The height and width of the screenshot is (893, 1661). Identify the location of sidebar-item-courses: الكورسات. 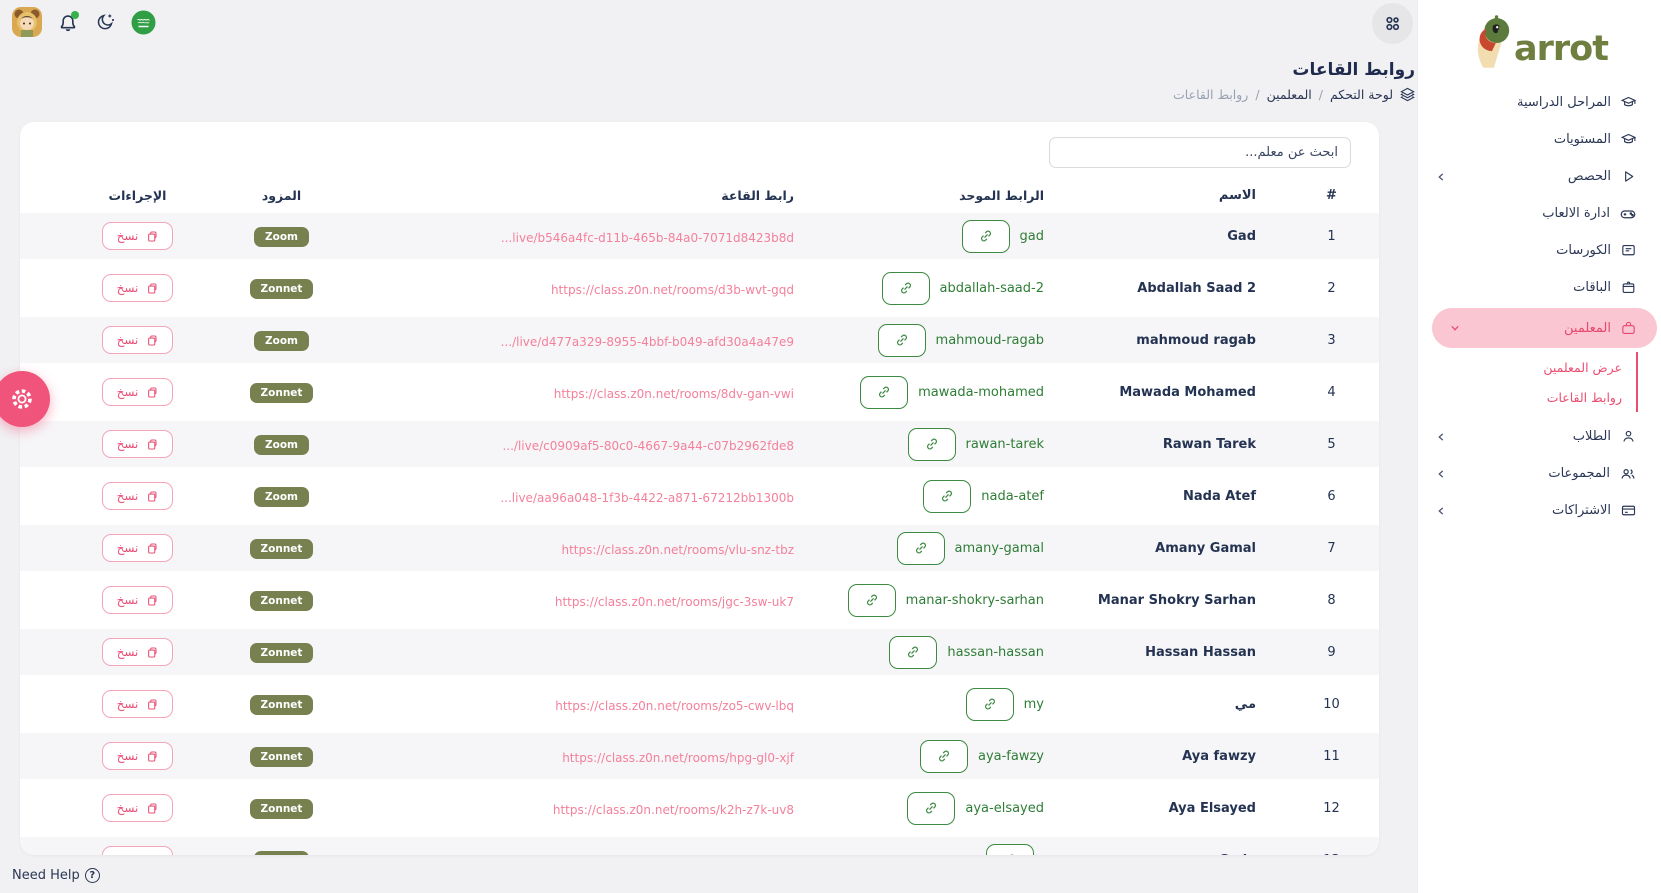
(1539, 250).